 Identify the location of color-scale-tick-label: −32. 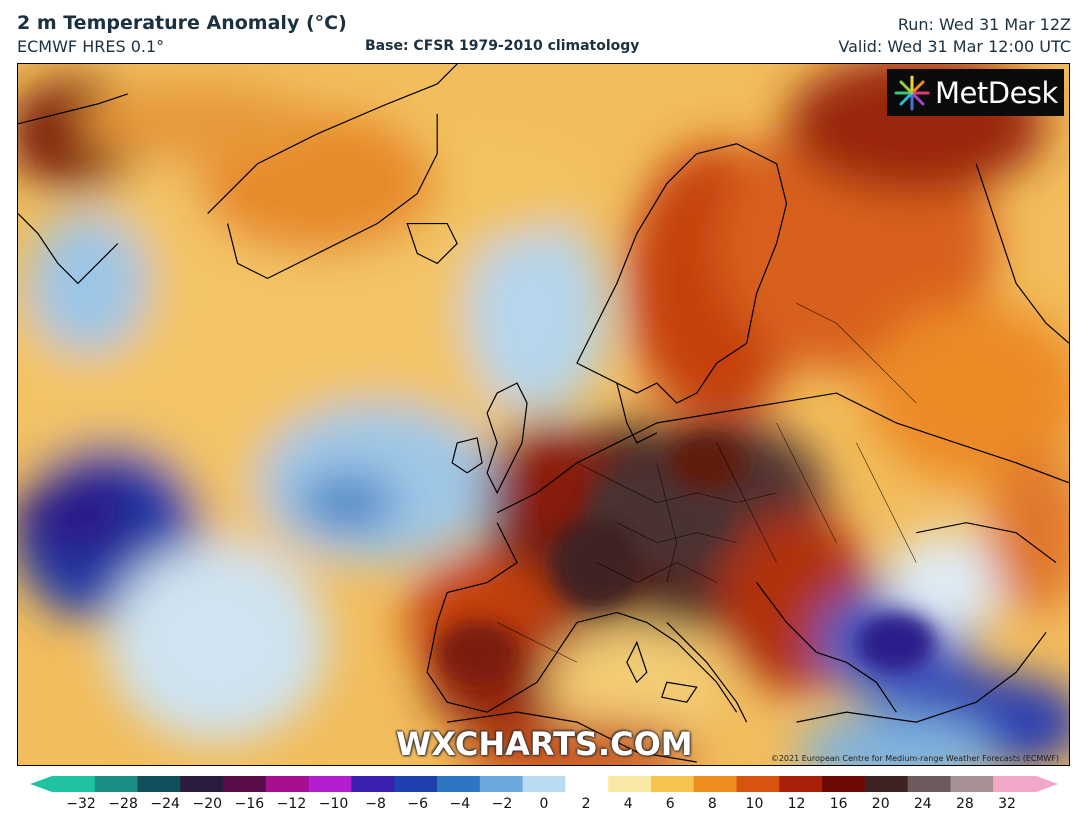
(81, 804).